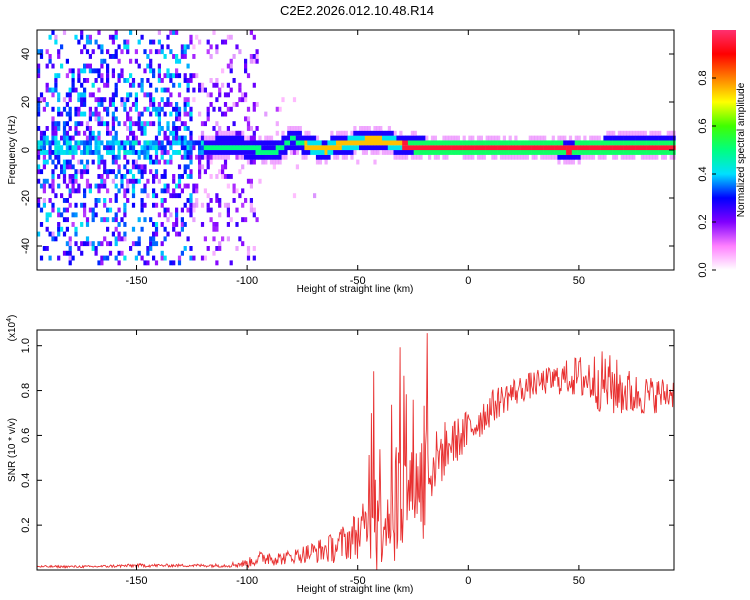 The width and height of the screenshot is (750, 600). Describe the element at coordinates (26, 480) in the screenshot. I see `y-tick-label: 0.4` at that location.